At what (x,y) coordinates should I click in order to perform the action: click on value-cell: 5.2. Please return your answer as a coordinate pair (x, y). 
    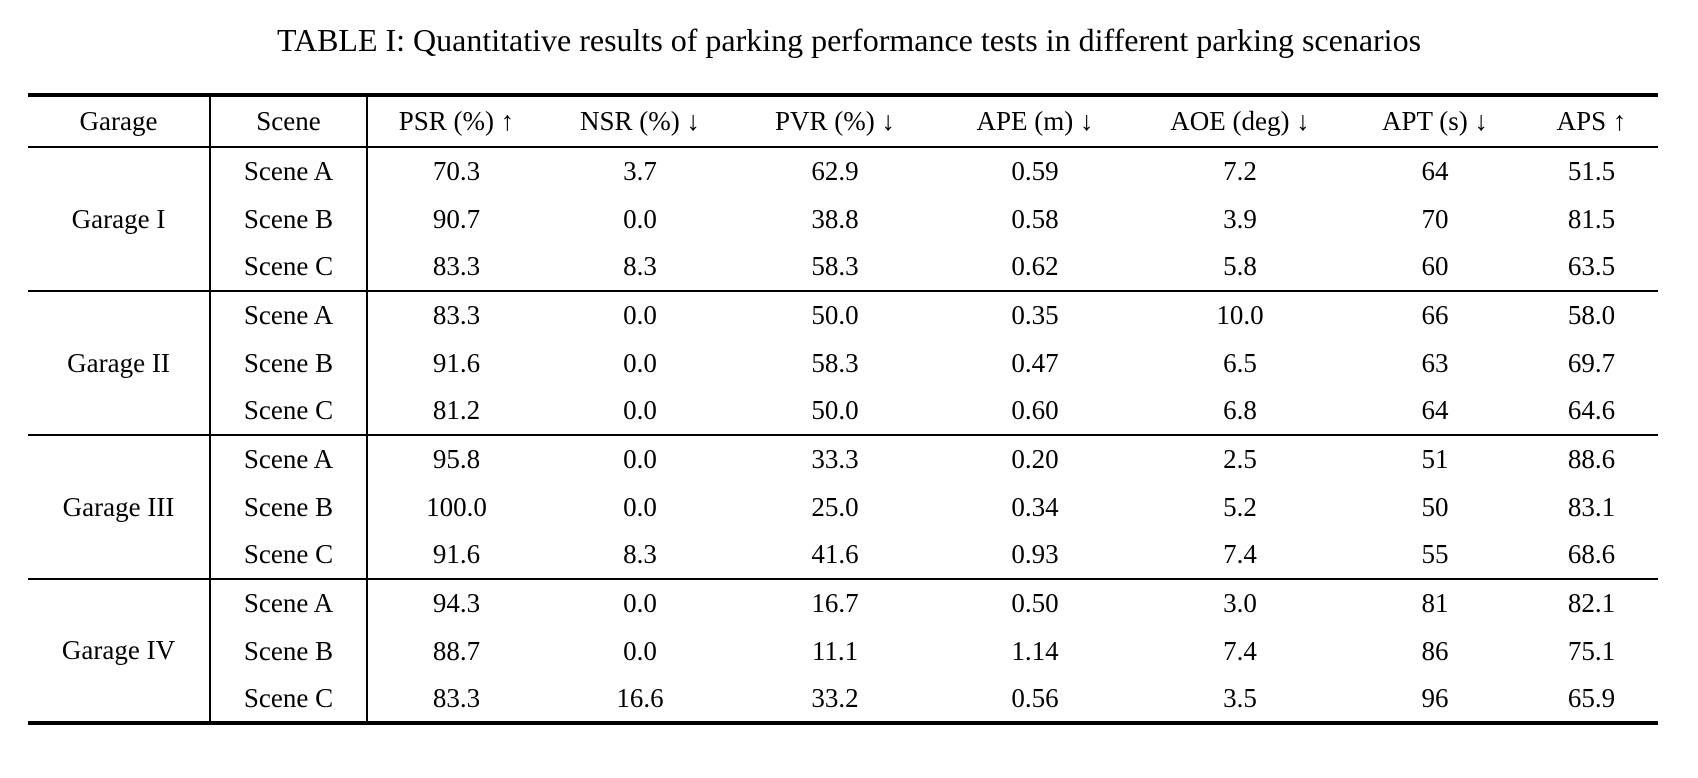
    Looking at the image, I should click on (1240, 506).